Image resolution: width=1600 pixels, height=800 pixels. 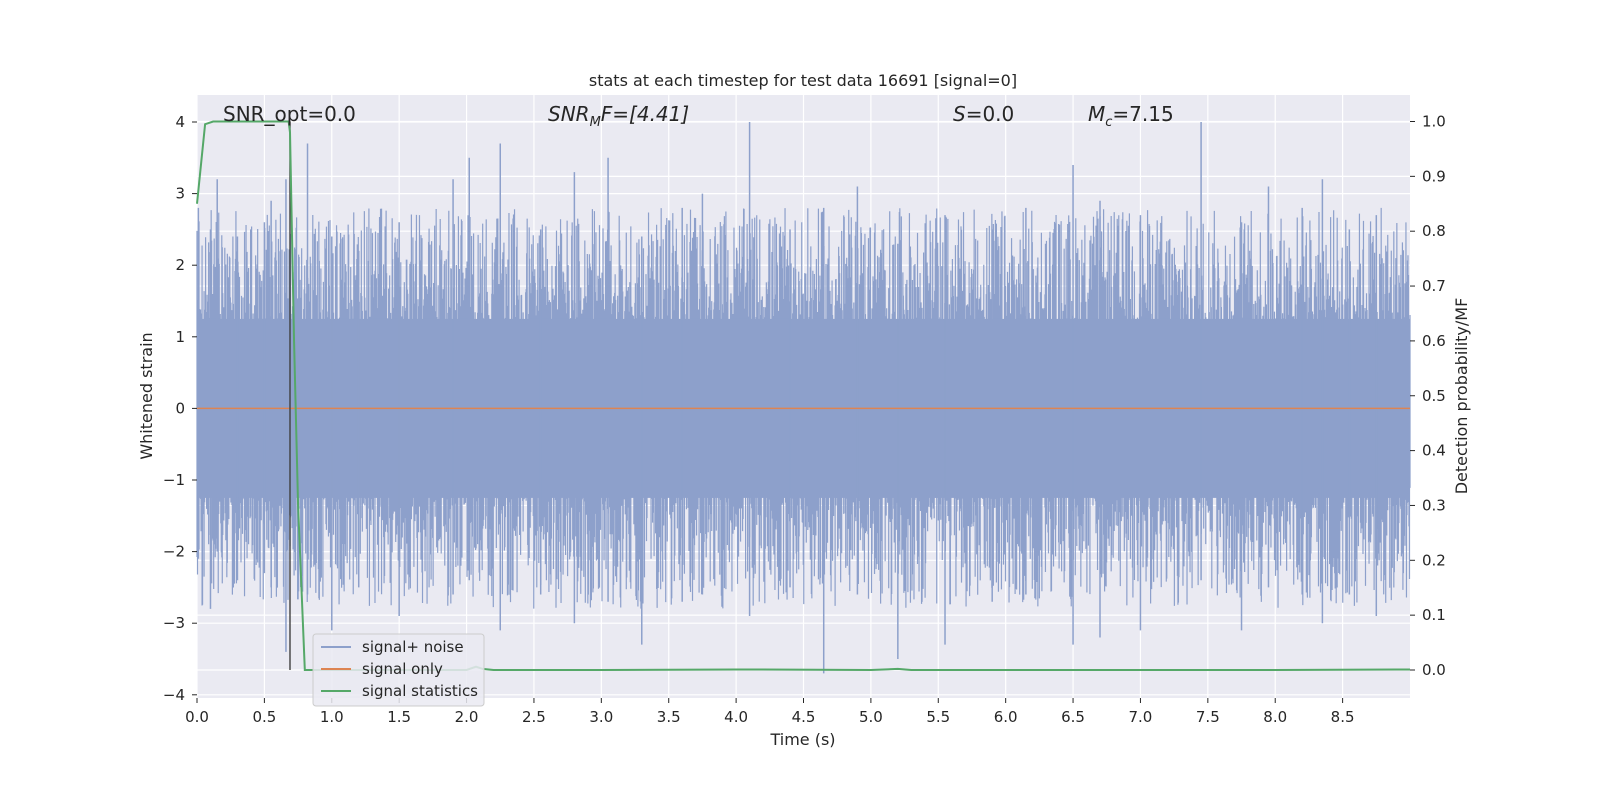 What do you see at coordinates (1434, 231) in the screenshot?
I see `y-right-tick-label: 0.8` at bounding box center [1434, 231].